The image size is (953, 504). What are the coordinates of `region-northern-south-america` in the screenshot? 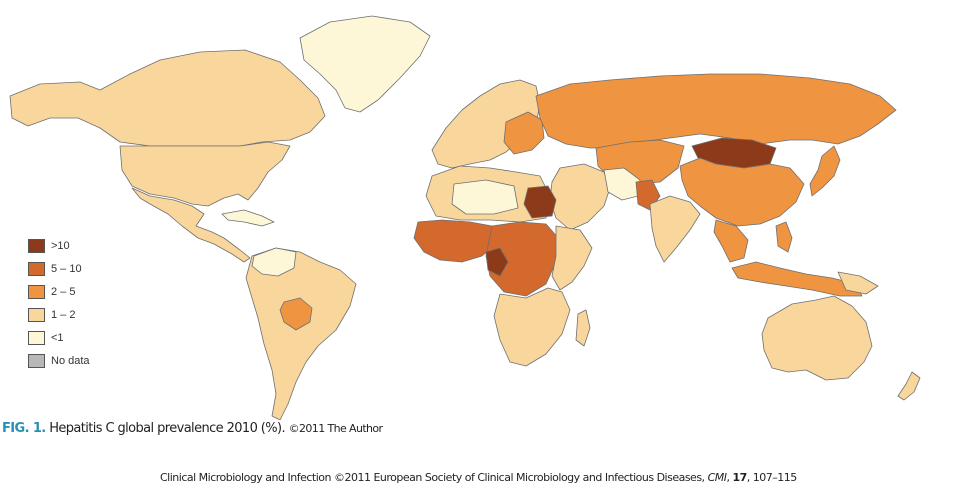 It's located at (274, 262).